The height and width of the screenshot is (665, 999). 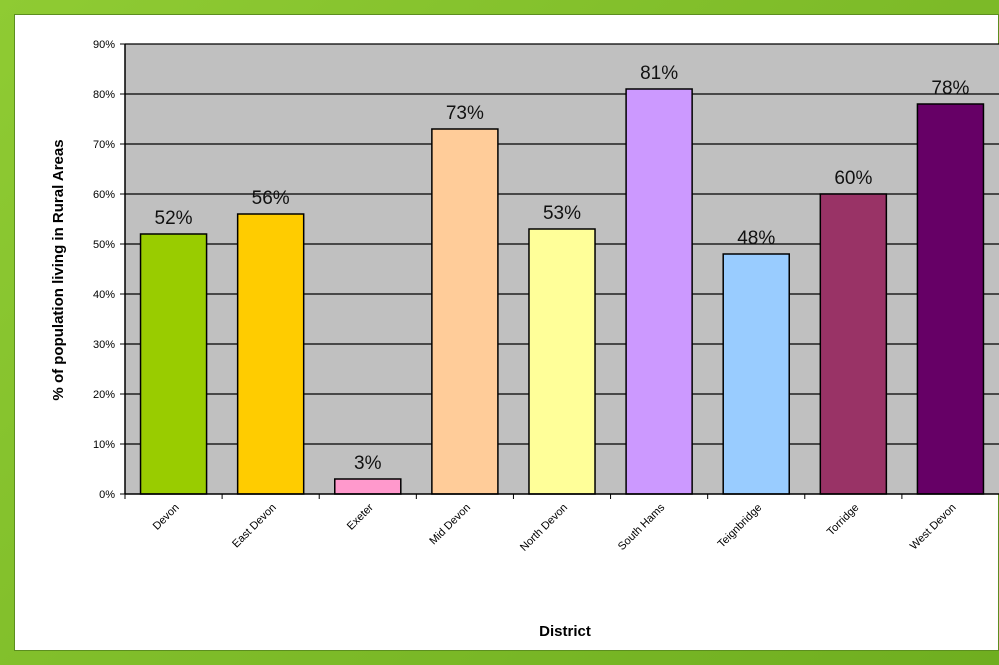 What do you see at coordinates (109, 270) in the screenshot?
I see `y-axis-ticks: 0% 10% 20% 30% 40% 50% 60% 70% 80% 90%` at bounding box center [109, 270].